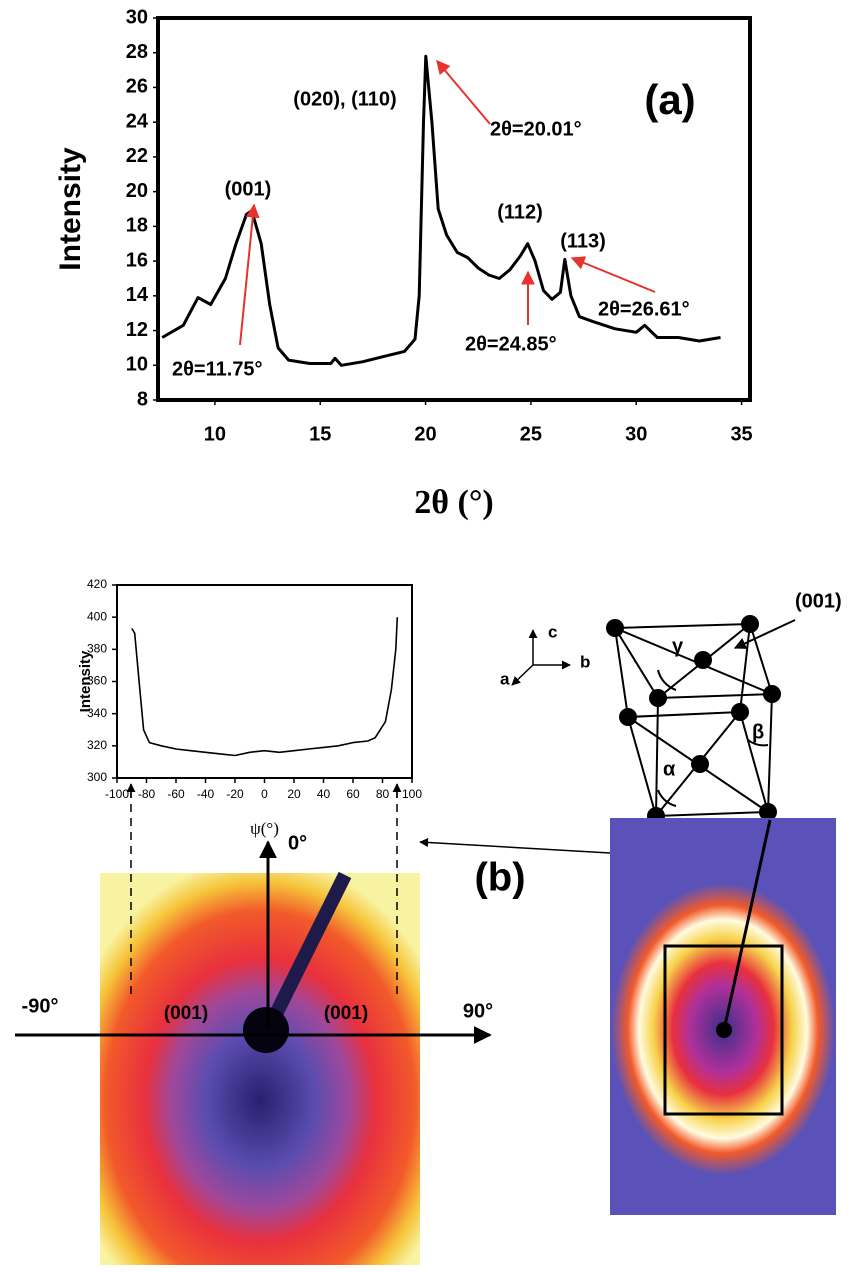 This screenshot has height=1272, width=858. Describe the element at coordinates (704, 718) in the screenshot. I see `lattice` at that location.